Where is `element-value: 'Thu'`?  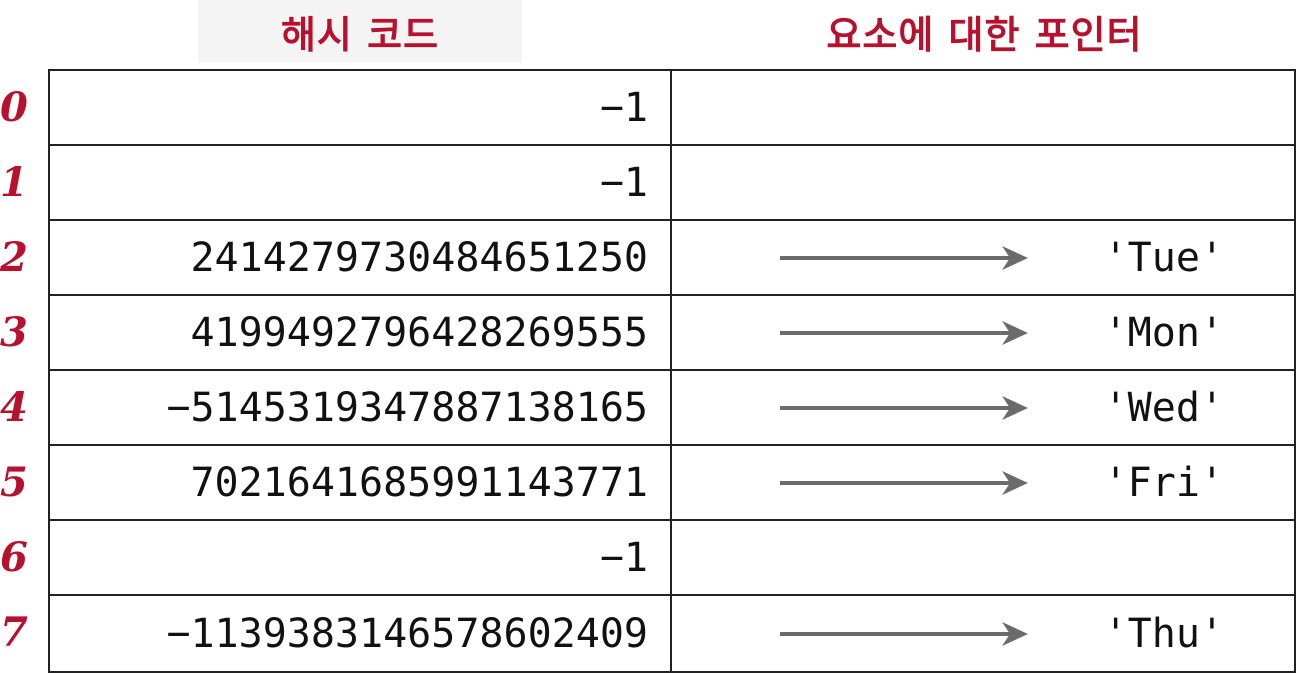 element-value: 'Thu' is located at coordinates (1163, 633).